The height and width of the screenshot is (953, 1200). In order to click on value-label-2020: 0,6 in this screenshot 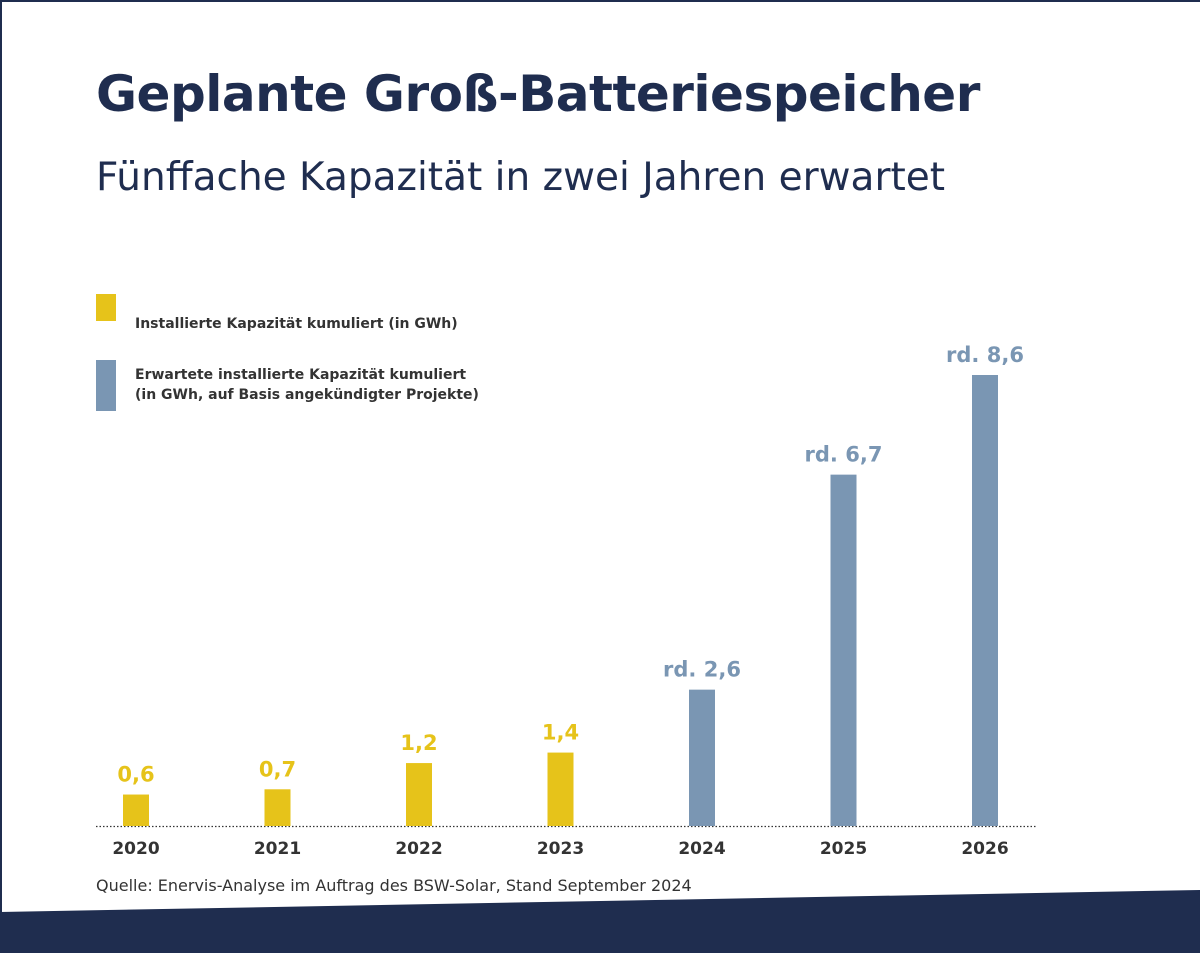, I will do `click(135, 775)`.